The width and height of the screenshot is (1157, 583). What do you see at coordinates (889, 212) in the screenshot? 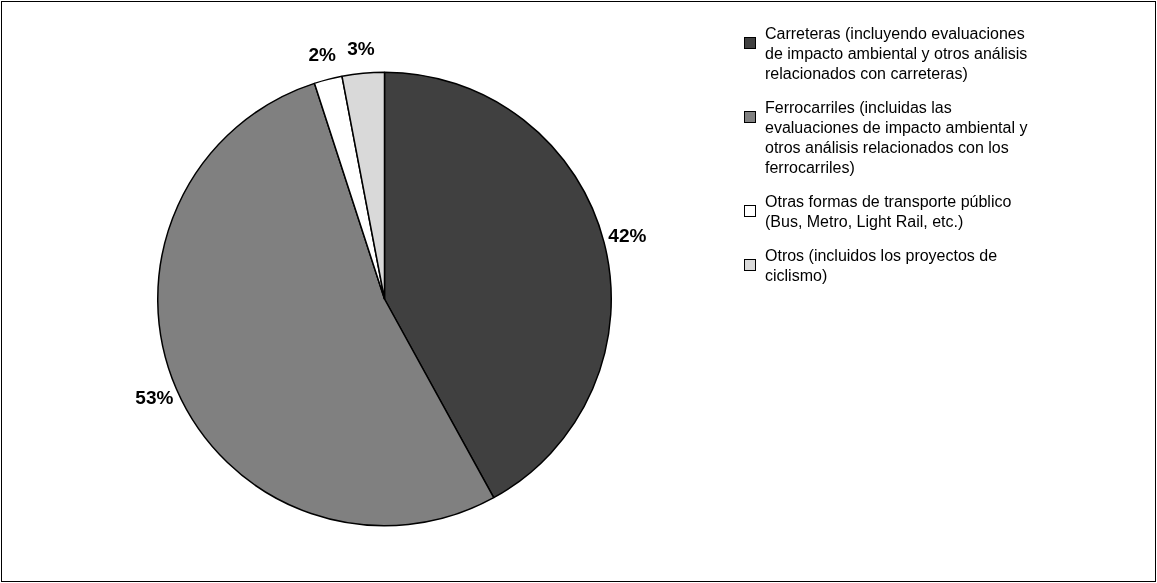
I see `legend-label: Otras formas de transporte público (Bus, Metro, Light Rail, etc.)` at bounding box center [889, 212].